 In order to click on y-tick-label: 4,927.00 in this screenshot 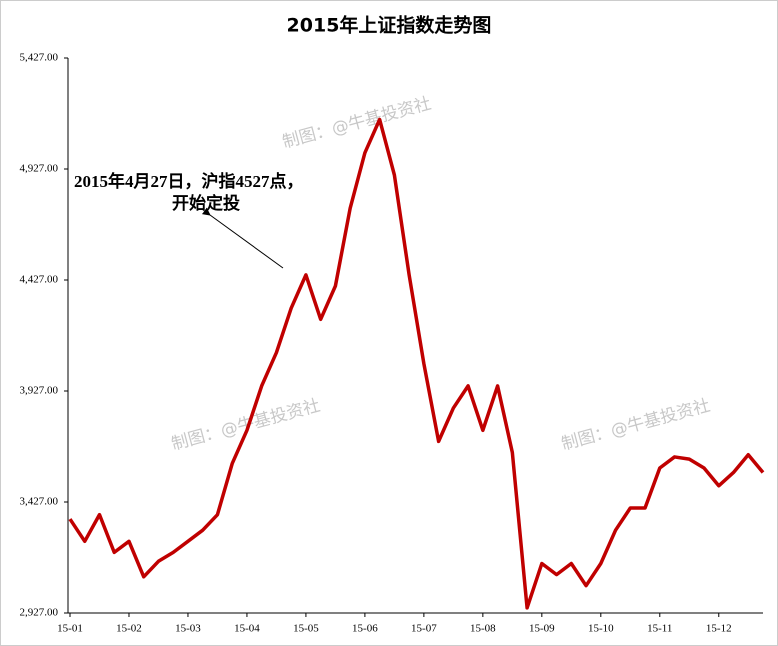, I will do `click(39, 169)`.